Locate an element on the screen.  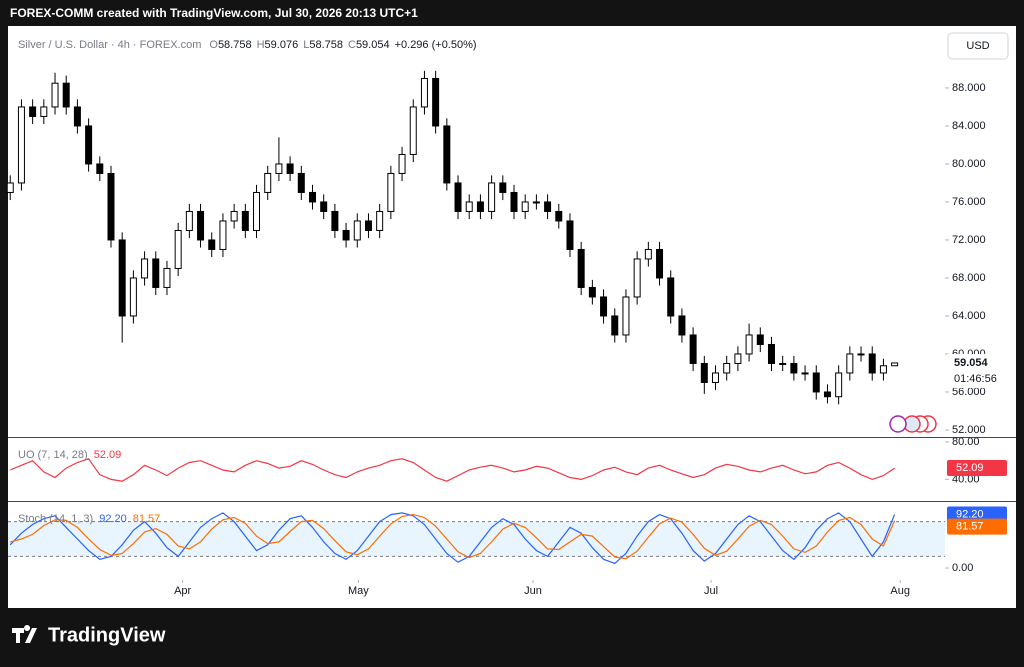
axis-tag-label: 52.09 is located at coordinates (970, 468).